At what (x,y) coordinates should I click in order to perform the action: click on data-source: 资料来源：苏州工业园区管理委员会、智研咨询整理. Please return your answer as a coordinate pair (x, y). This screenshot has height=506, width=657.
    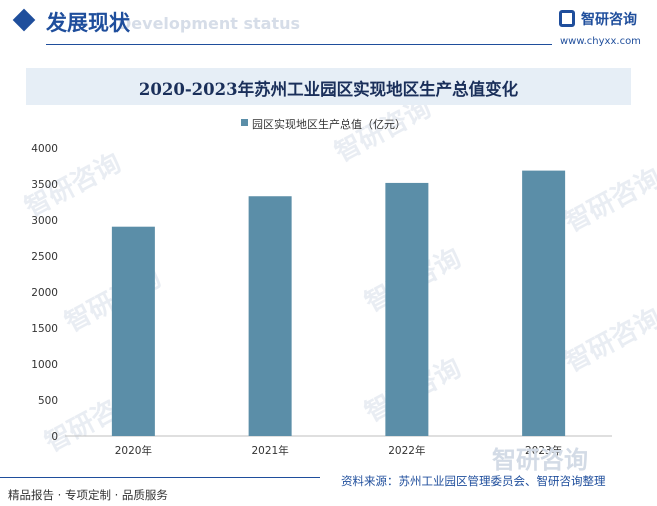
    Looking at the image, I should click on (473, 481).